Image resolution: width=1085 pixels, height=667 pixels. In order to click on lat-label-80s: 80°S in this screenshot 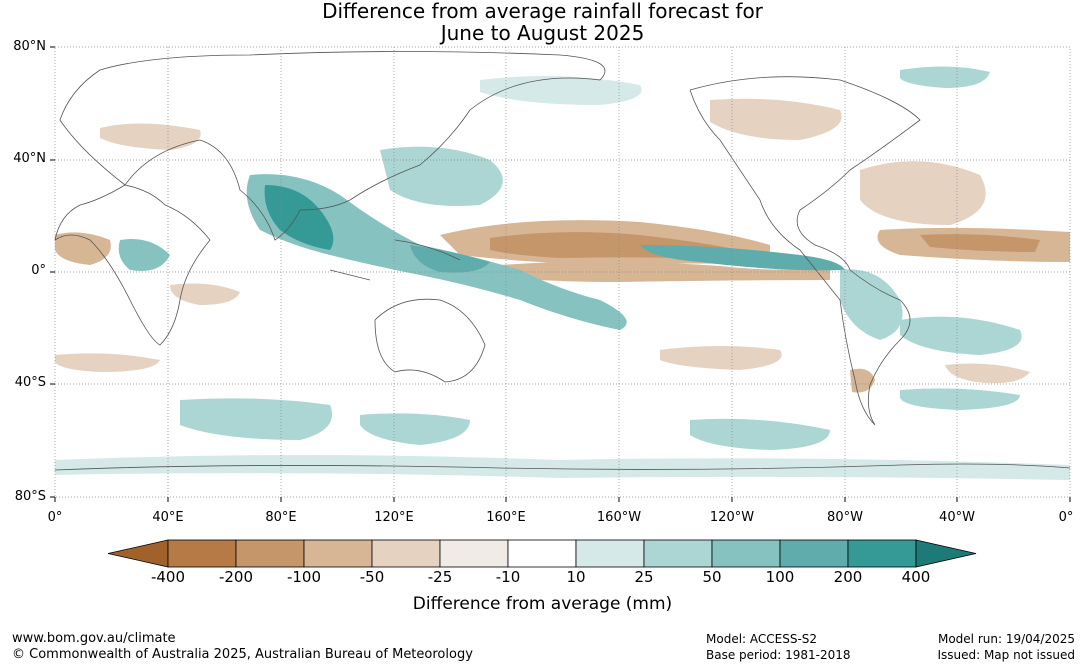, I will do `click(30, 496)`.